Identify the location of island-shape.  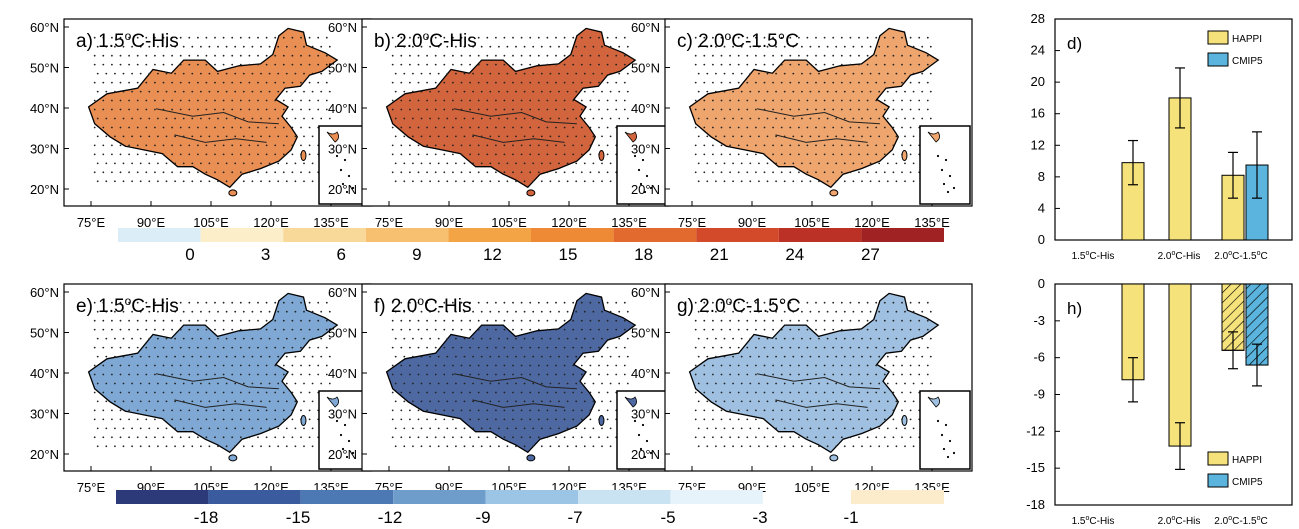
(904, 421).